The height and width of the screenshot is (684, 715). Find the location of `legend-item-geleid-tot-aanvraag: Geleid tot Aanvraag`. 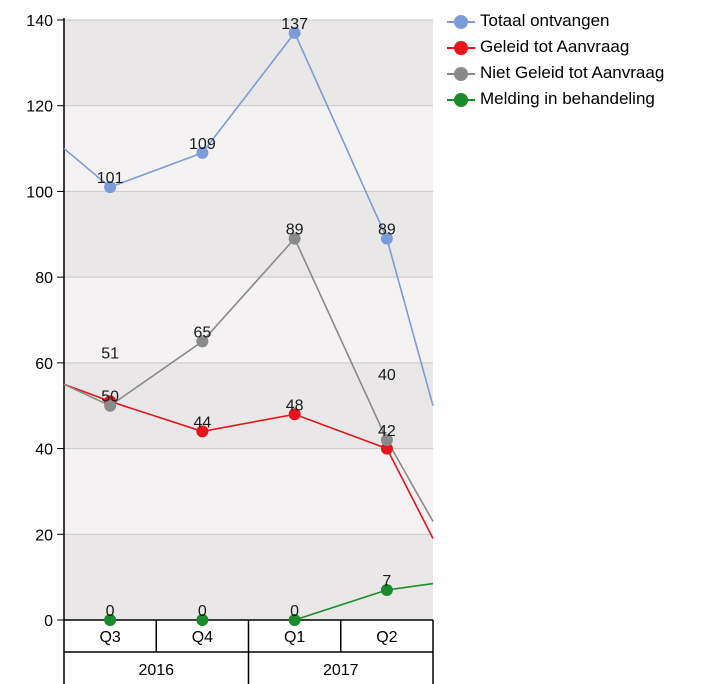

legend-item-geleid-tot-aanvraag: Geleid tot Aanvraag is located at coordinates (579, 47).